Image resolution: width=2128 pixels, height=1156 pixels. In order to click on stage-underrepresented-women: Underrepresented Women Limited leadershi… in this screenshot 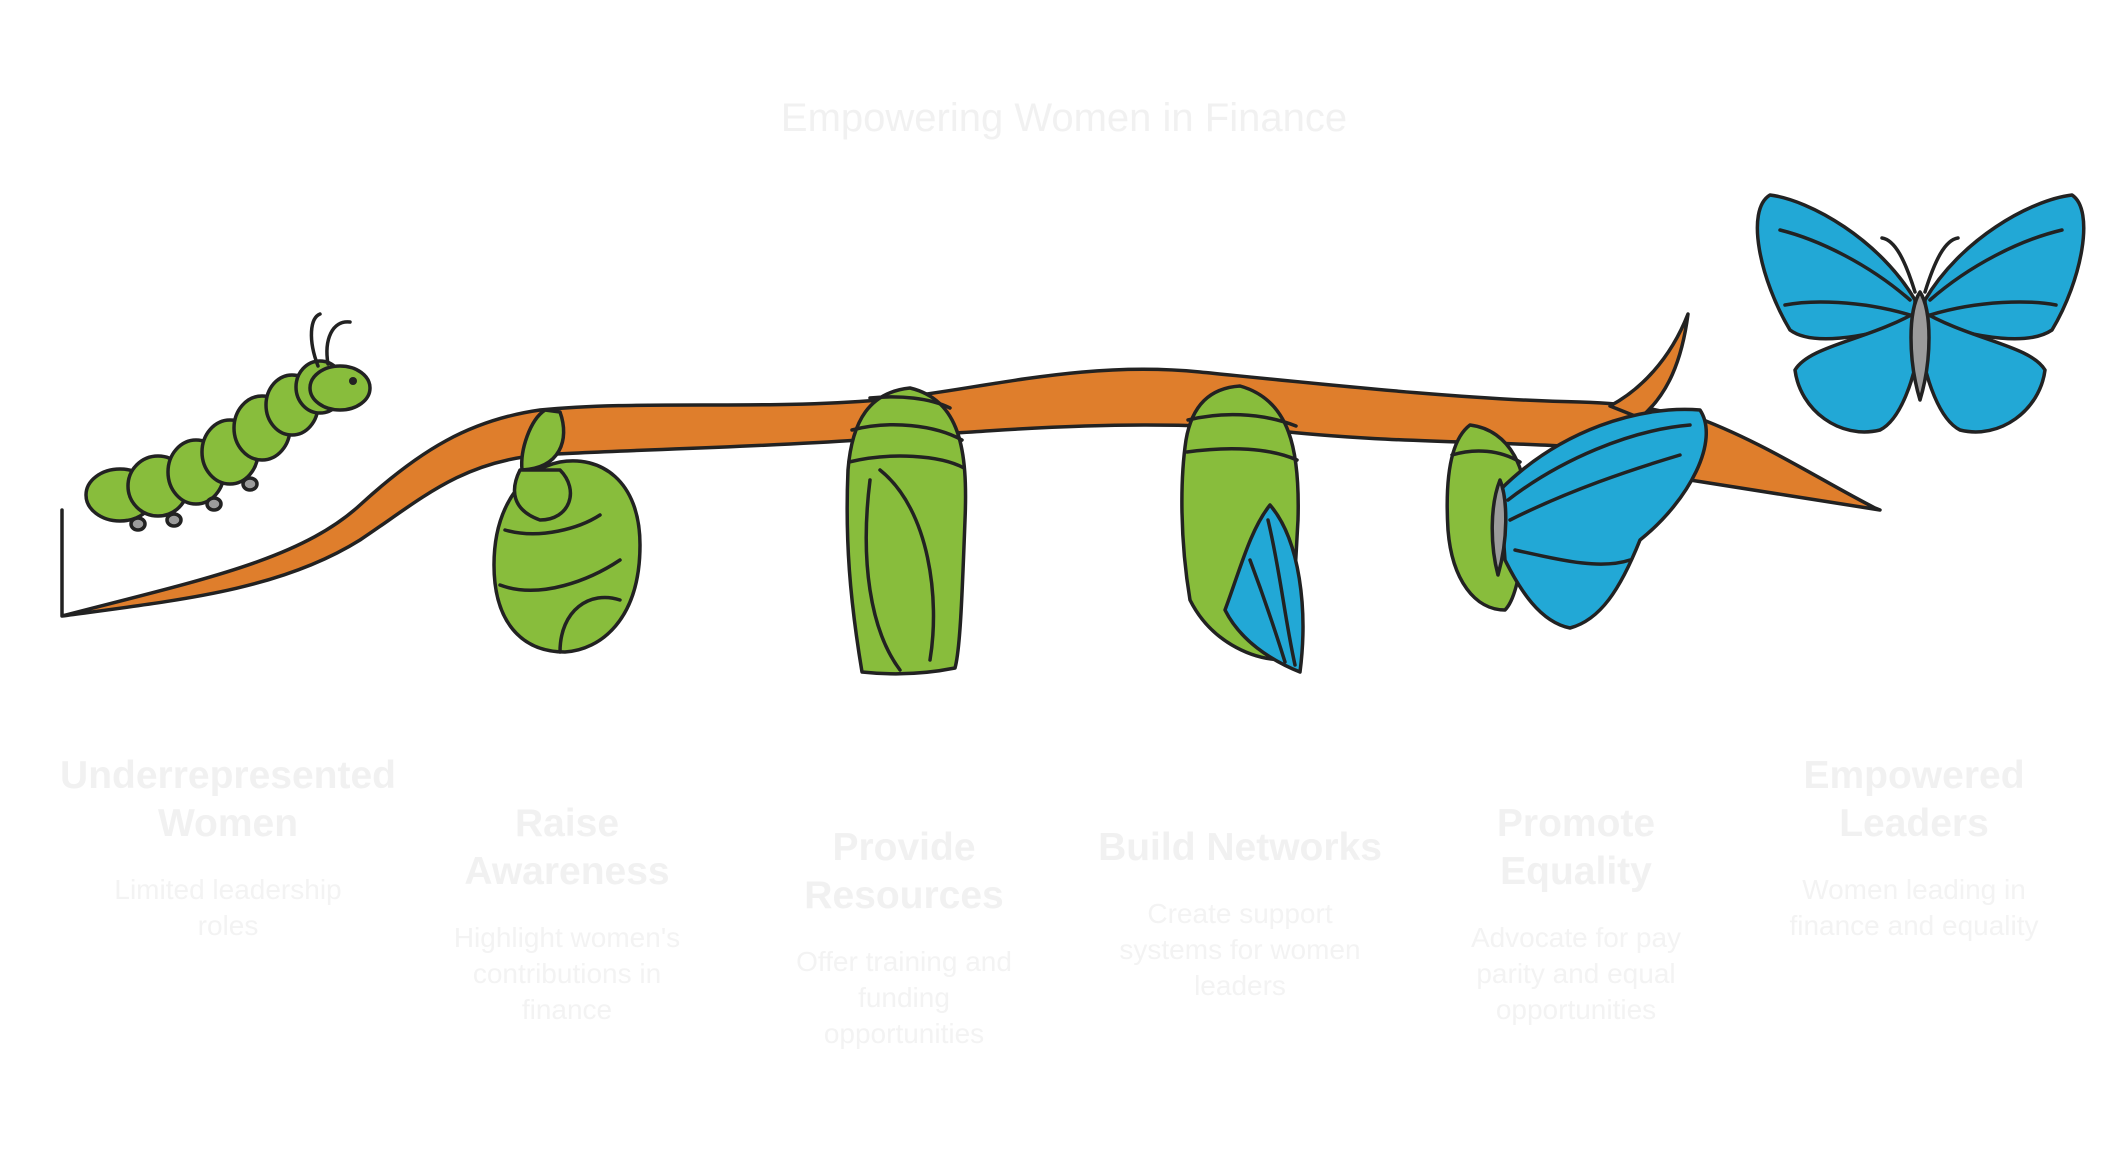, I will do `click(228, 848)`.